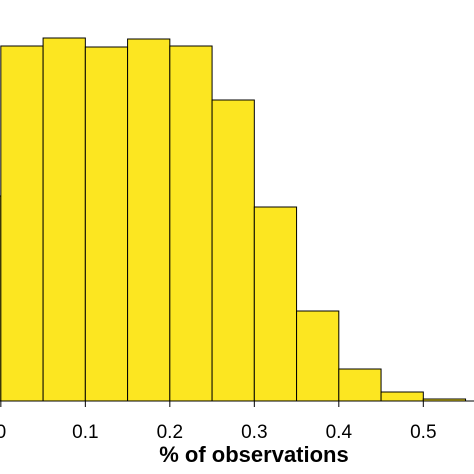 The height and width of the screenshot is (474, 474). Describe the element at coordinates (3, 432) in the screenshot. I see `x-tick-label: 0` at that location.